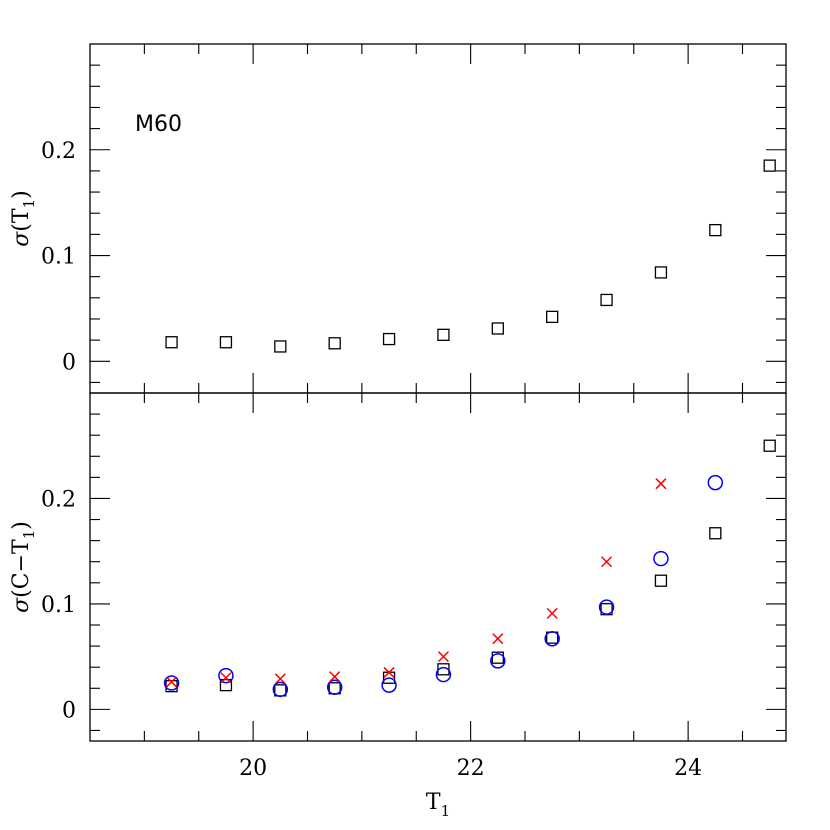  What do you see at coordinates (253, 768) in the screenshot?
I see `x-tick-label: 20` at bounding box center [253, 768].